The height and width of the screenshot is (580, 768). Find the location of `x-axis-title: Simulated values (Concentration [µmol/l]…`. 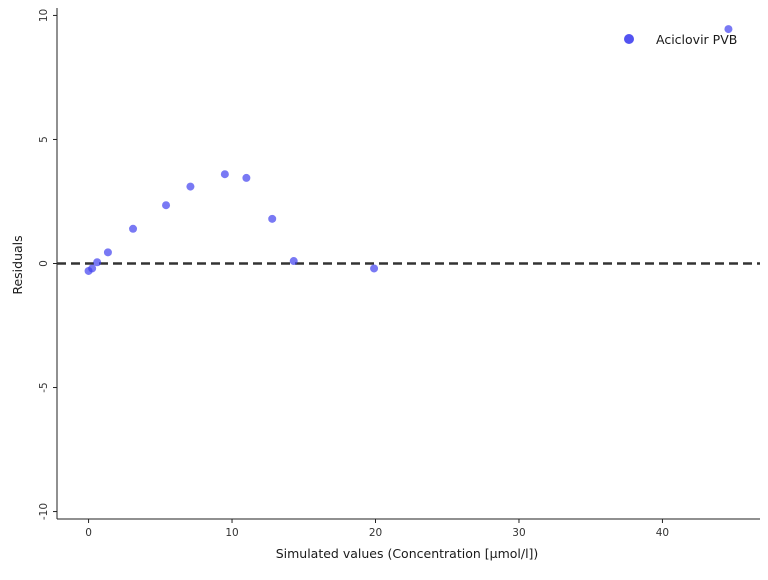

x-axis-title: Simulated values (Concentration [µmol/l]… is located at coordinates (407, 553).